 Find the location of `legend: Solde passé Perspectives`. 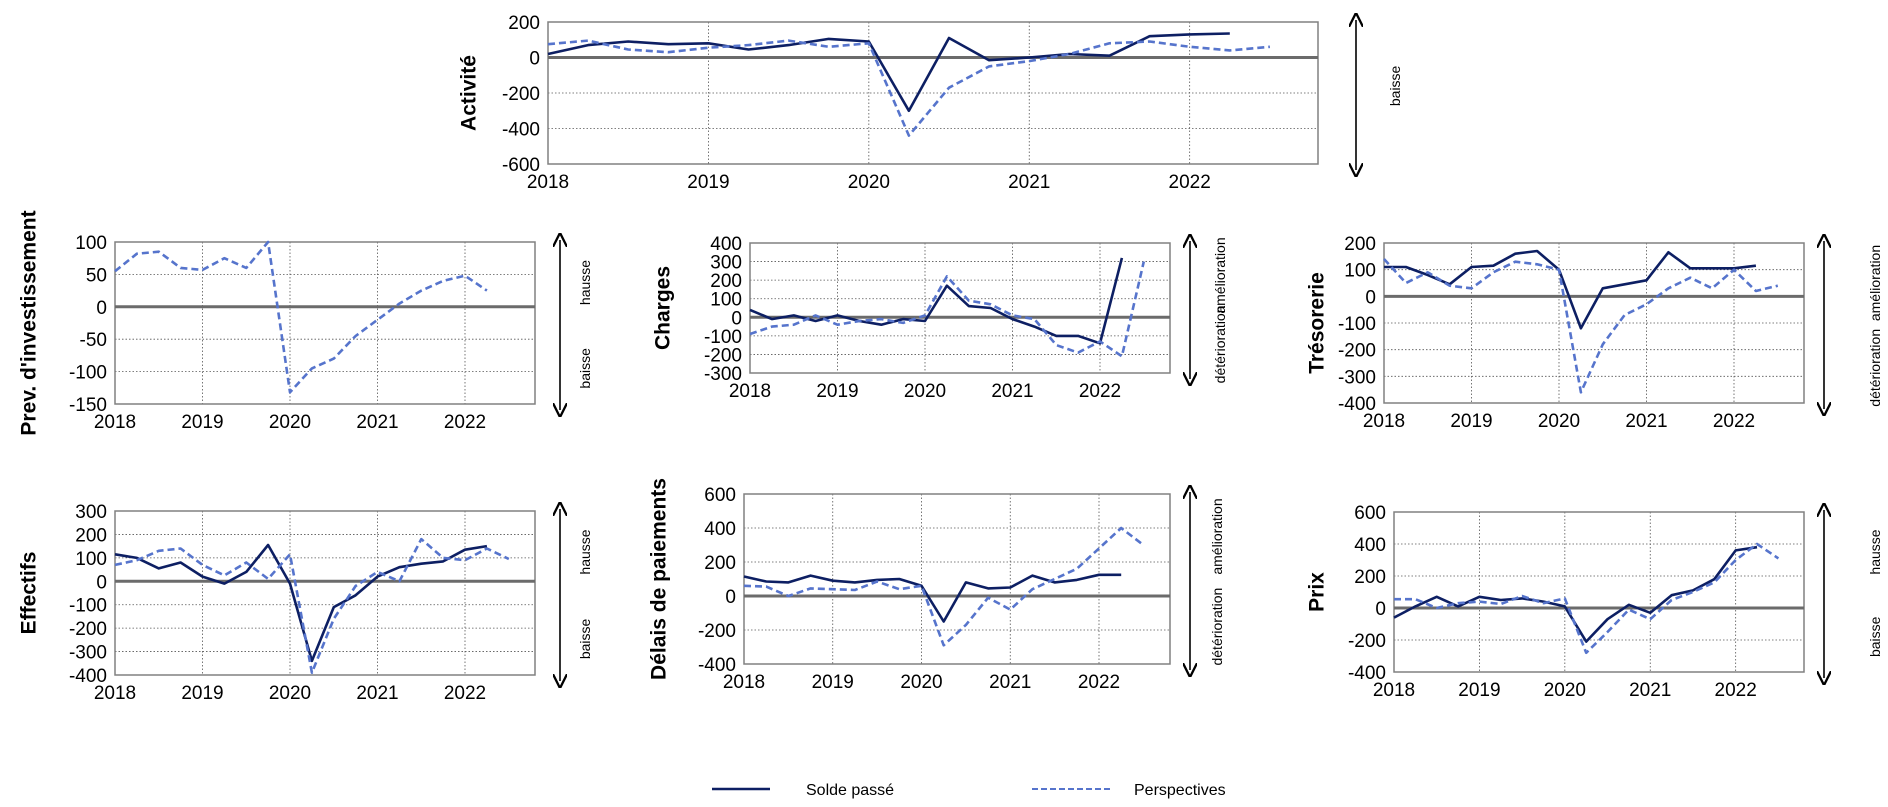

legend: Solde passé Perspectives is located at coordinates (969, 790).